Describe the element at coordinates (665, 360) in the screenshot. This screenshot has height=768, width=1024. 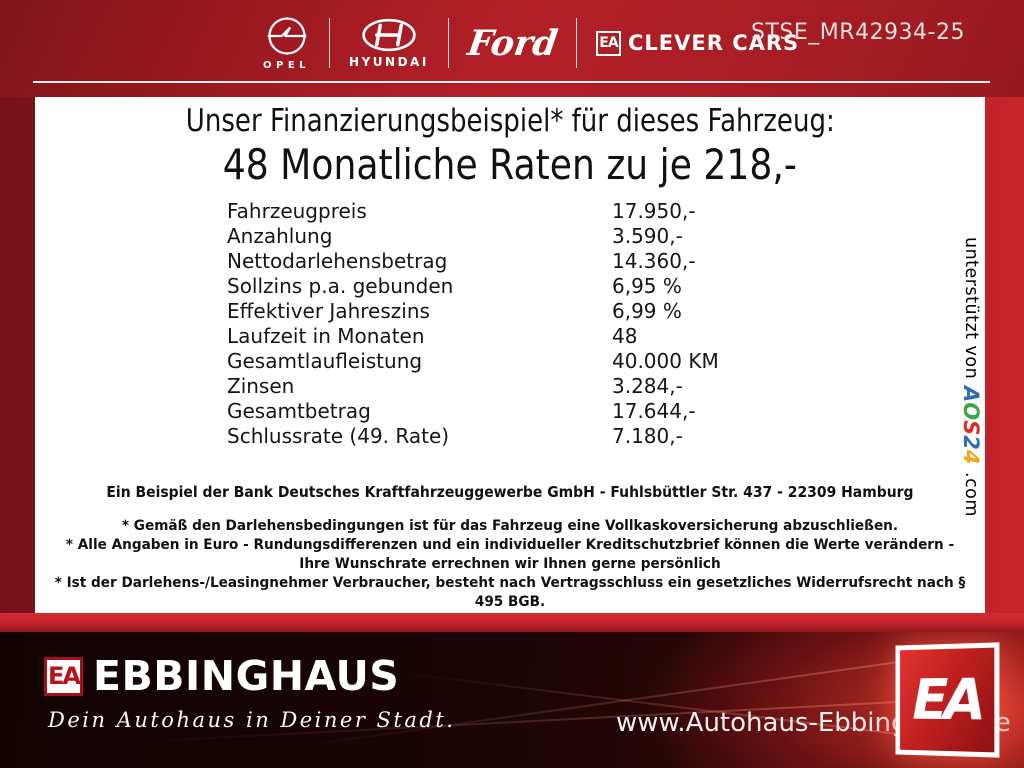
I see `row-value: 40.000 KM` at that location.